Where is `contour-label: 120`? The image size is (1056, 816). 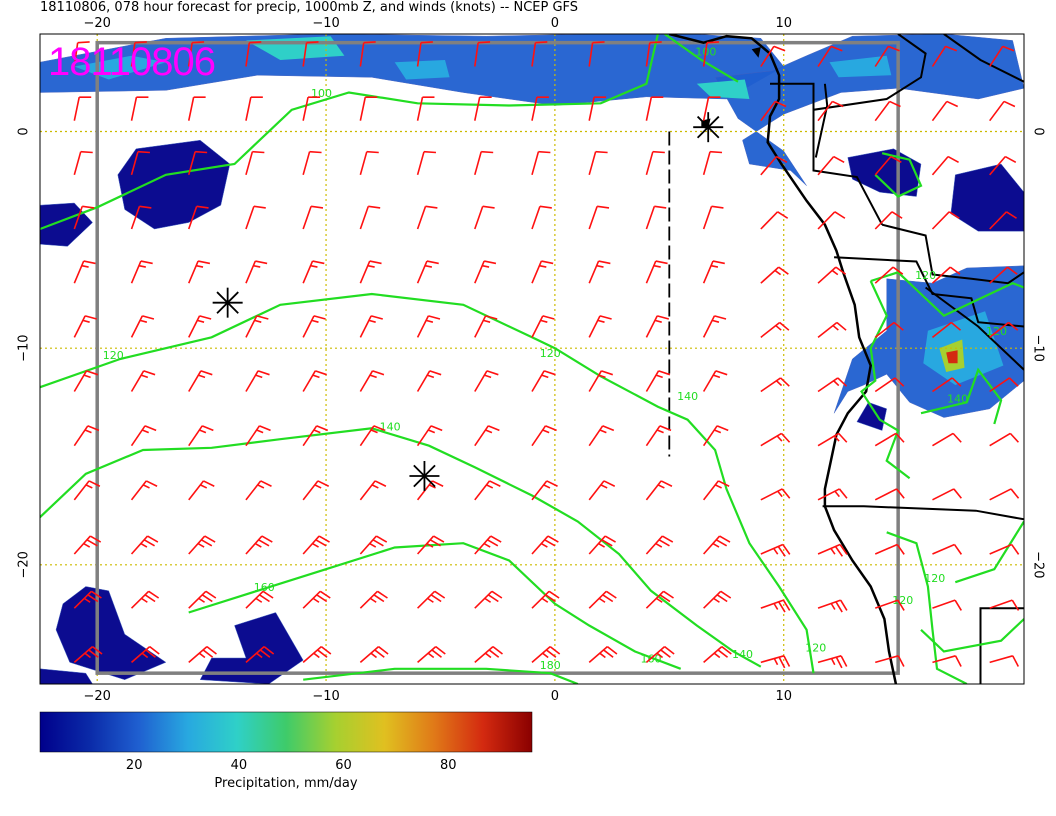
contour-label: 120 is located at coordinates (550, 353).